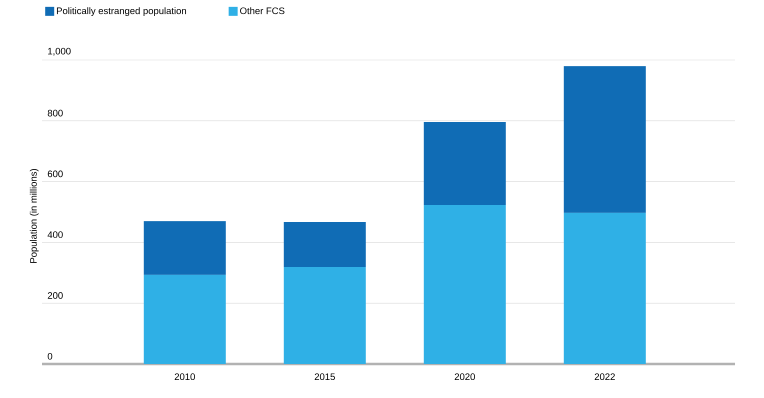  What do you see at coordinates (59, 52) in the screenshot?
I see `y-tick-label: 1,000` at bounding box center [59, 52].